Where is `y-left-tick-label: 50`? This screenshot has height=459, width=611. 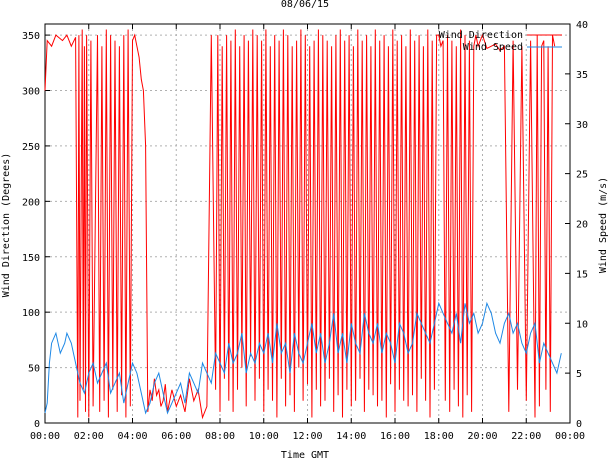
y-left-tick-label: 50 is located at coordinates (34, 369).